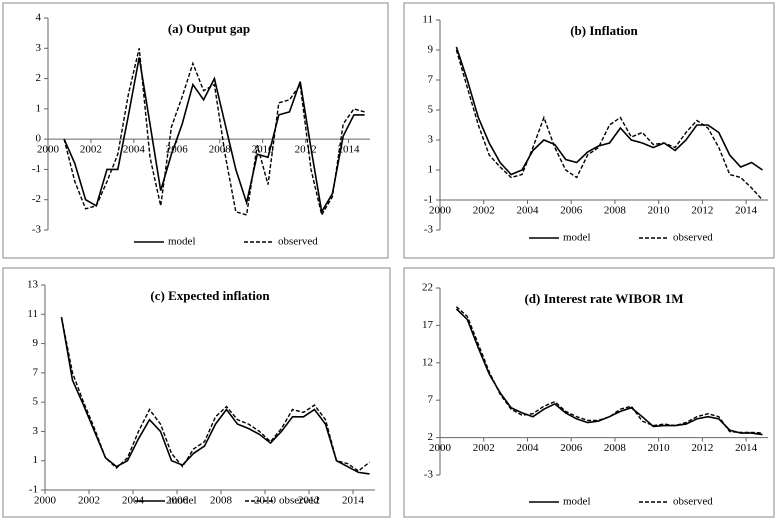 This screenshot has height=520, width=777. Describe the element at coordinates (39, 139) in the screenshot. I see `y-tick-label: 0` at that location.